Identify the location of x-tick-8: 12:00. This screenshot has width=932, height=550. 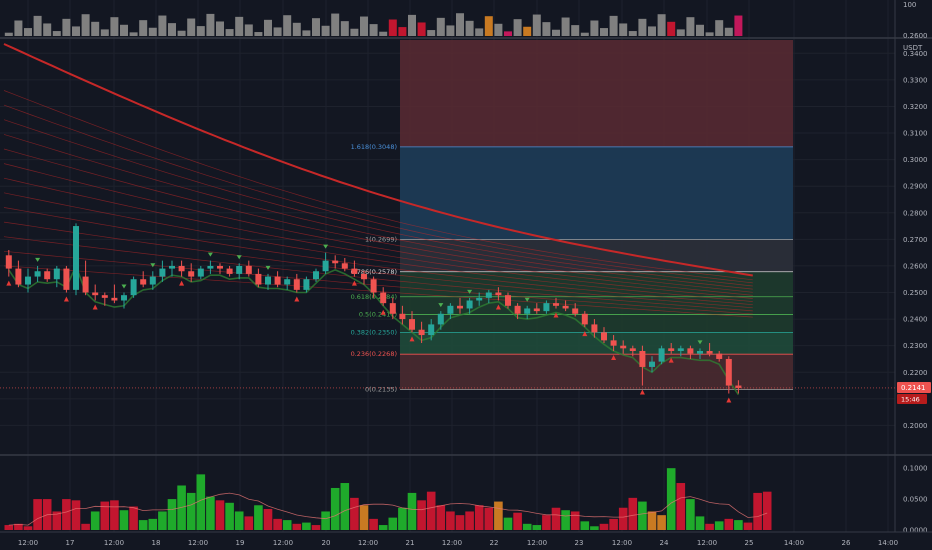
(368, 543).